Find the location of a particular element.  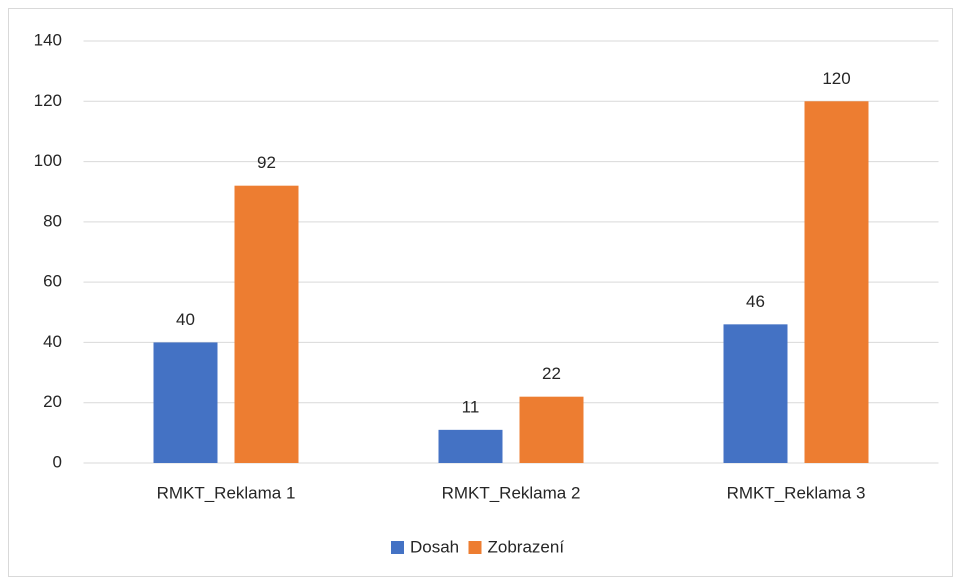

legend-label: Dosah is located at coordinates (434, 546).